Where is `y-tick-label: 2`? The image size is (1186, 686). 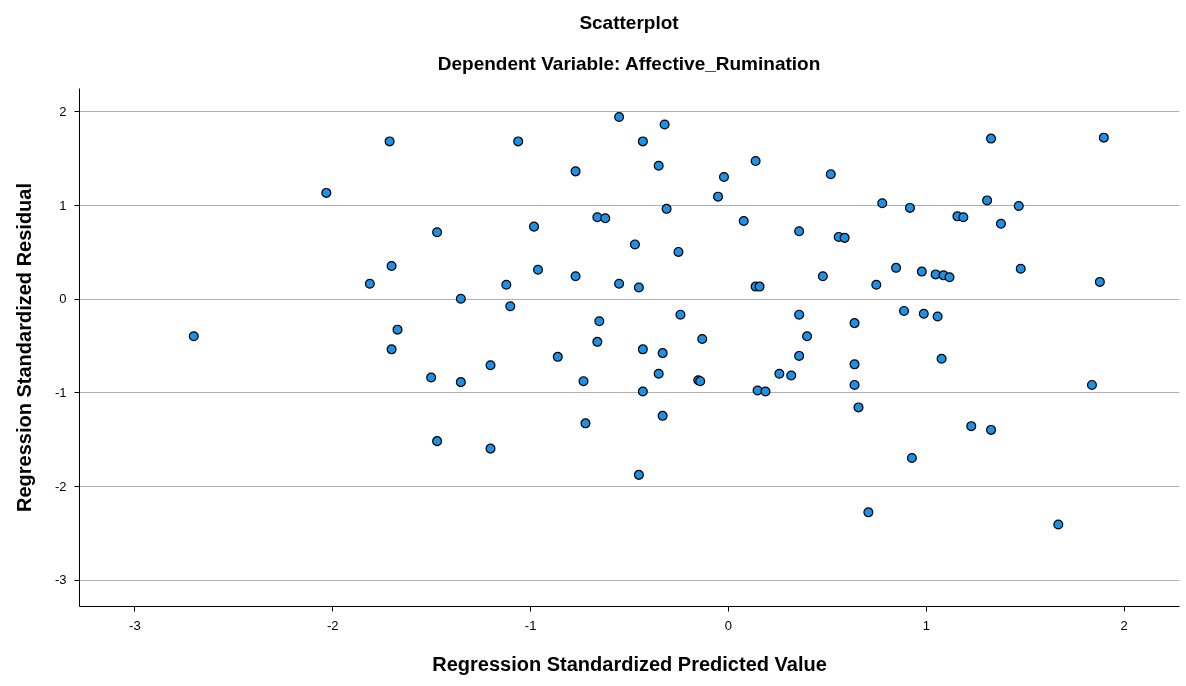
y-tick-label: 2 is located at coordinates (63, 111).